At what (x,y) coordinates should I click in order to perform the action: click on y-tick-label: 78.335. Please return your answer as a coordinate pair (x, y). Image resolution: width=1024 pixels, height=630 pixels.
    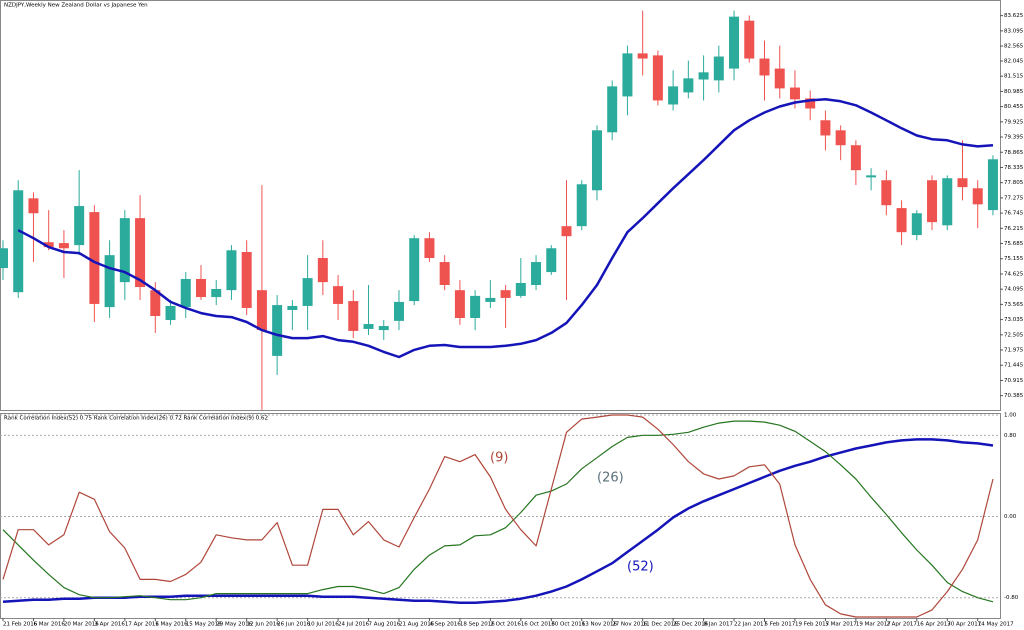
    Looking at the image, I should click on (1014, 168).